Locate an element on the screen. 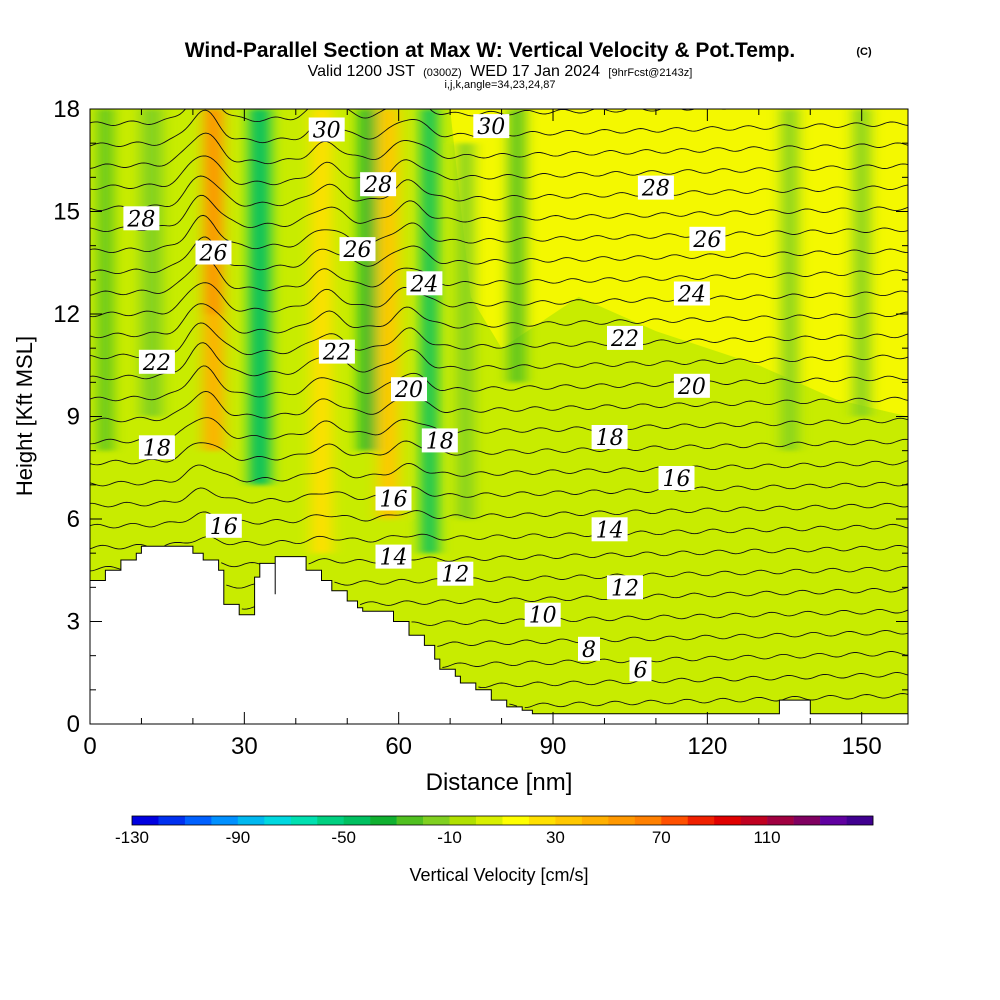 The width and height of the screenshot is (1000, 1000). colorbar-tick-label: -10 is located at coordinates (449, 837).